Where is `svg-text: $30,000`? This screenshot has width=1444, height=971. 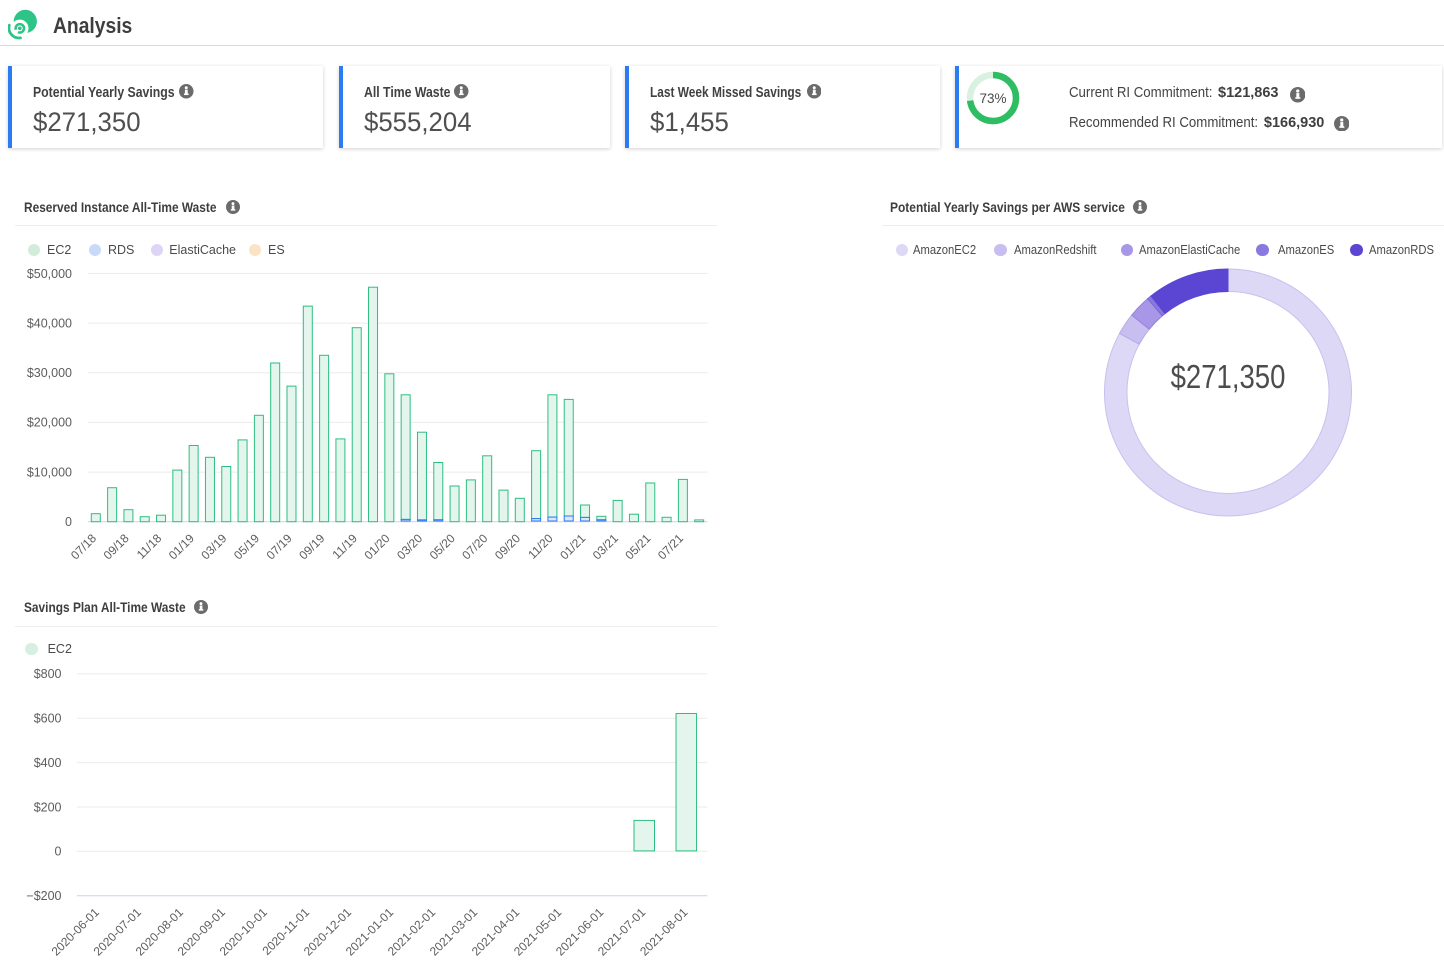 svg-text: $30,000 is located at coordinates (49, 373).